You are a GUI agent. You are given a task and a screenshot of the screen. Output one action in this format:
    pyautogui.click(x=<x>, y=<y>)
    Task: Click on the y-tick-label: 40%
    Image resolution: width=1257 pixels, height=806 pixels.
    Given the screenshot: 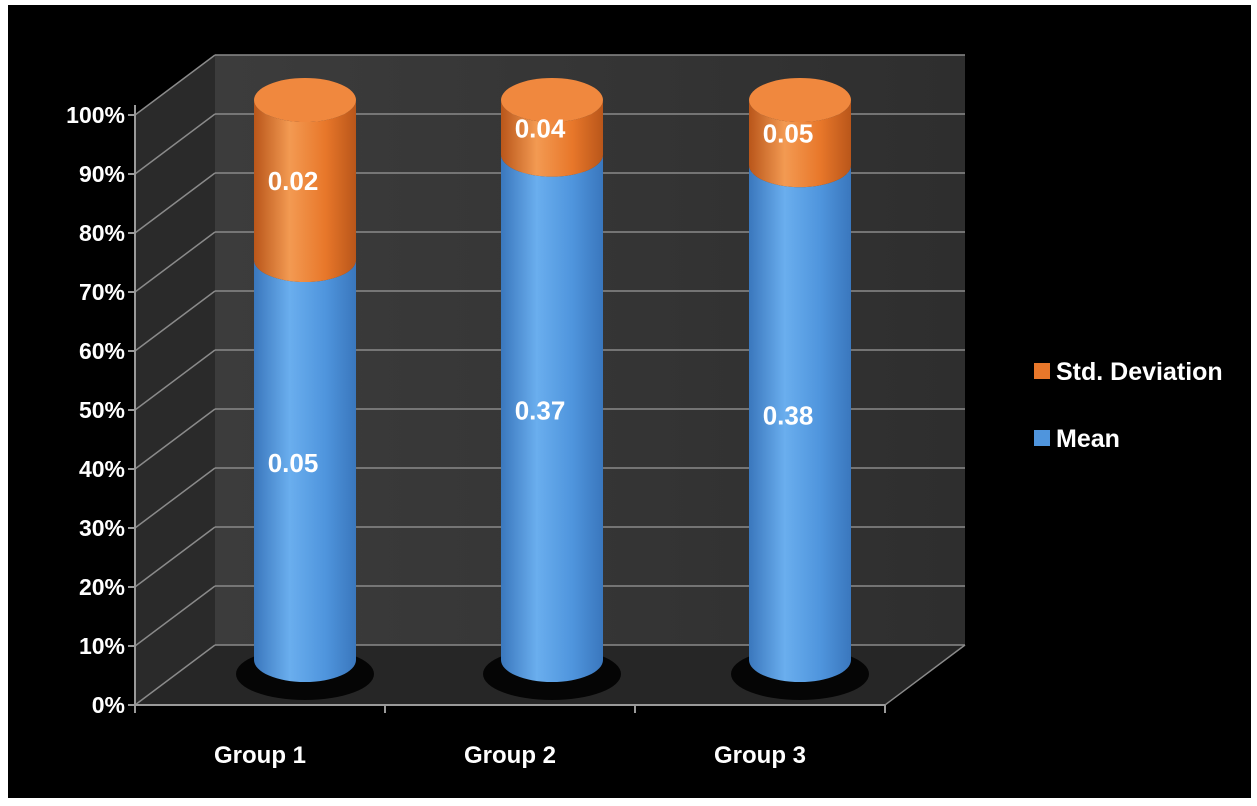 What is the action you would take?
    pyautogui.click(x=102, y=469)
    